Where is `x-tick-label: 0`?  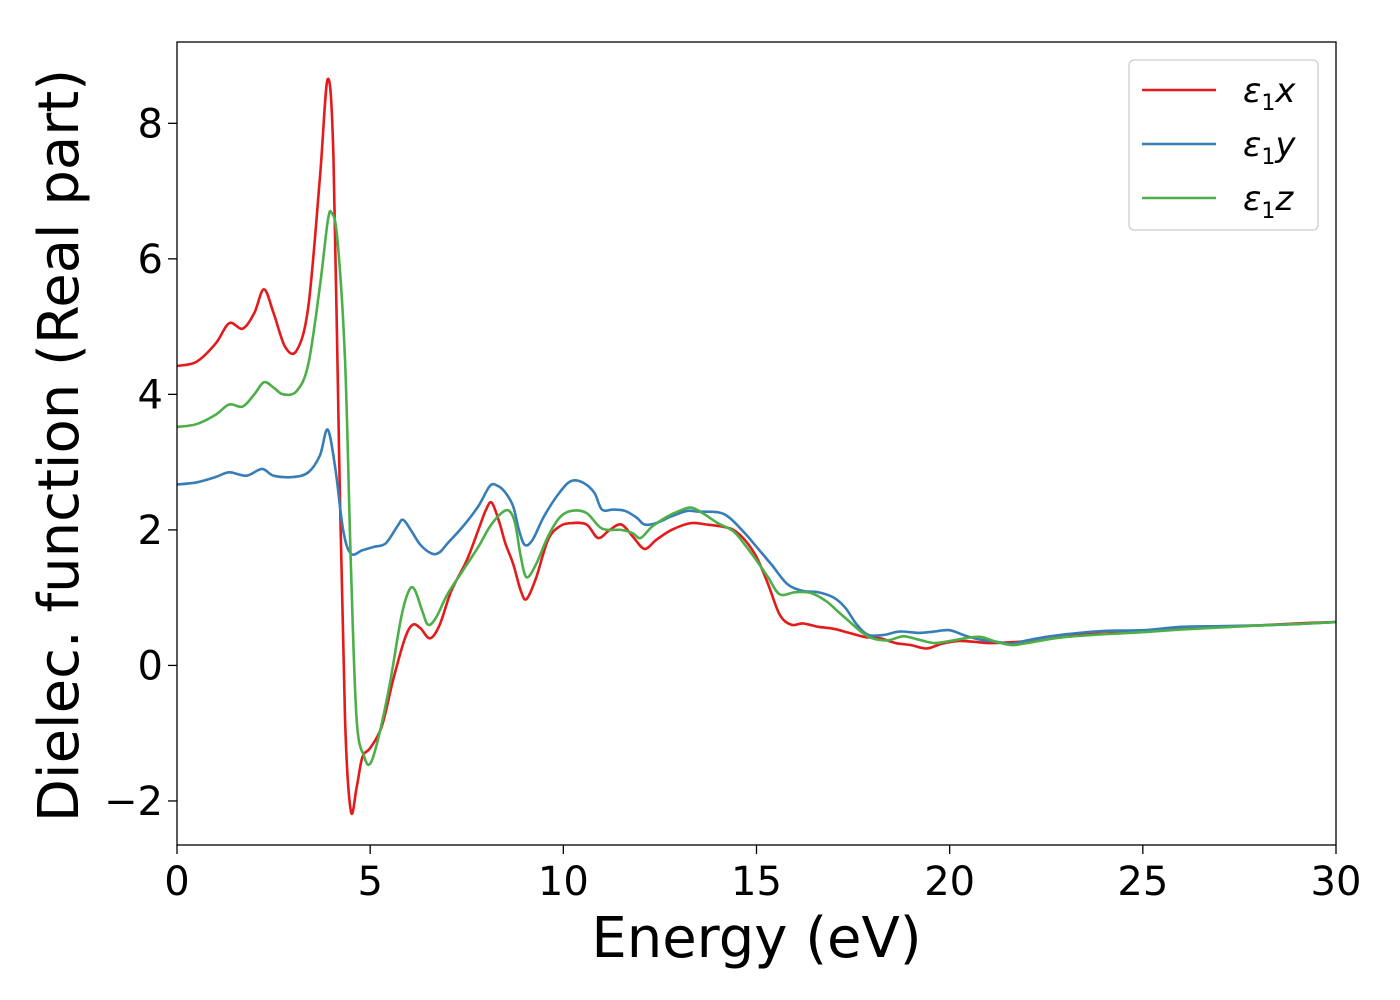 x-tick-label: 0 is located at coordinates (176, 882).